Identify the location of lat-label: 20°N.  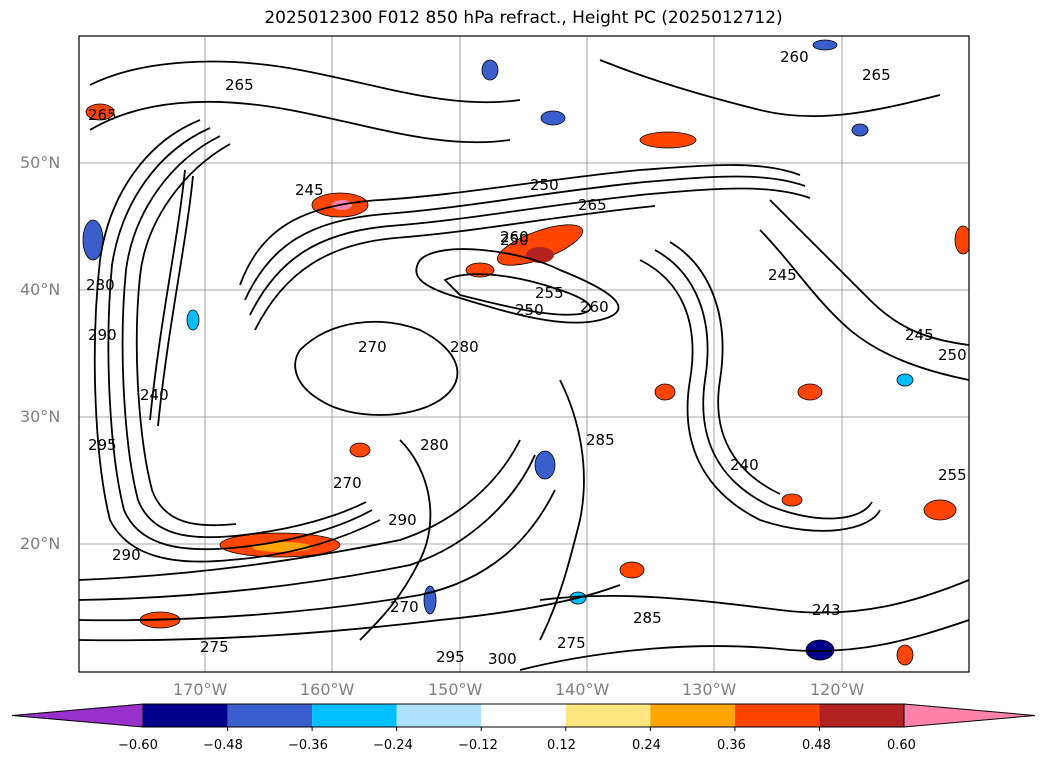
(40, 543).